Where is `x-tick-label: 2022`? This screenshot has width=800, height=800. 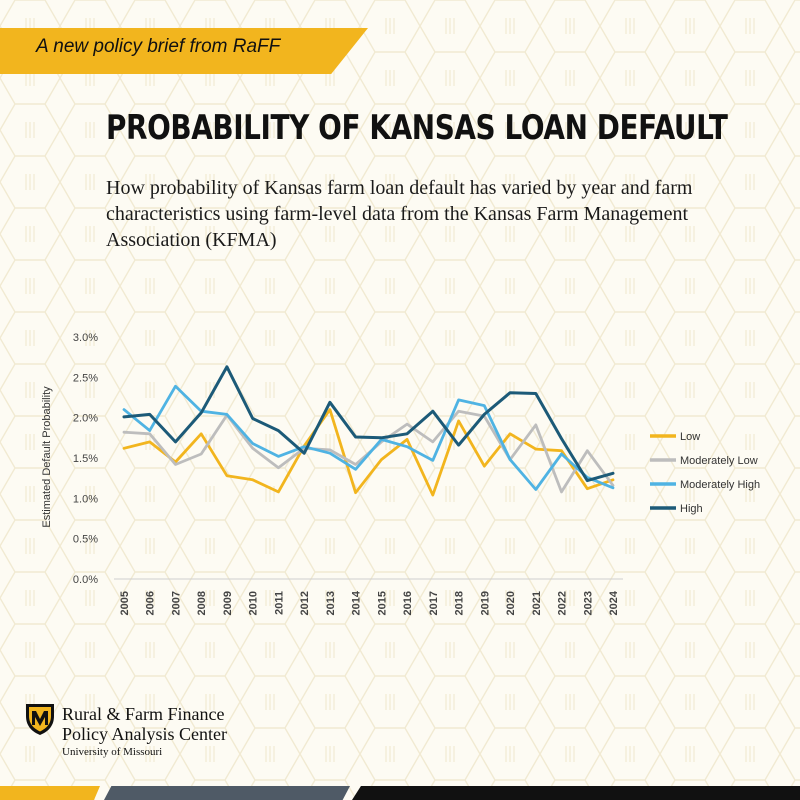 x-tick-label: 2022 is located at coordinates (563, 603).